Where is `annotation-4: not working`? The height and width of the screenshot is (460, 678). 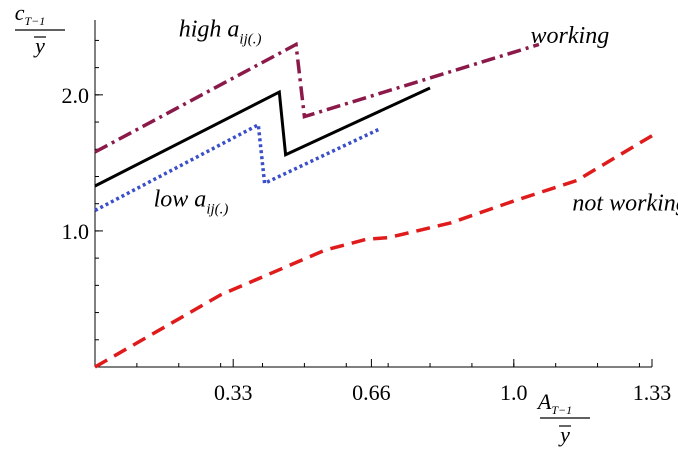
annotation-4: not working is located at coordinates (625, 204).